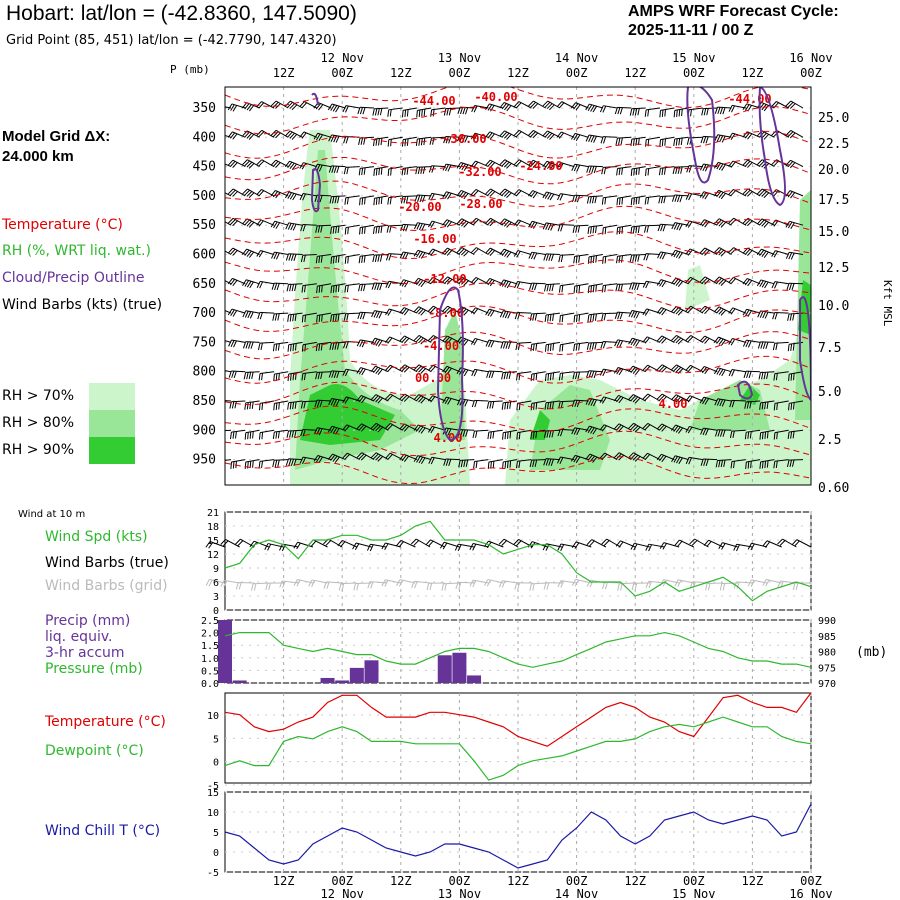 This screenshot has height=900, width=900. Describe the element at coordinates (635, 881) in the screenshot. I see `bottom-time-tick: 12Z` at that location.